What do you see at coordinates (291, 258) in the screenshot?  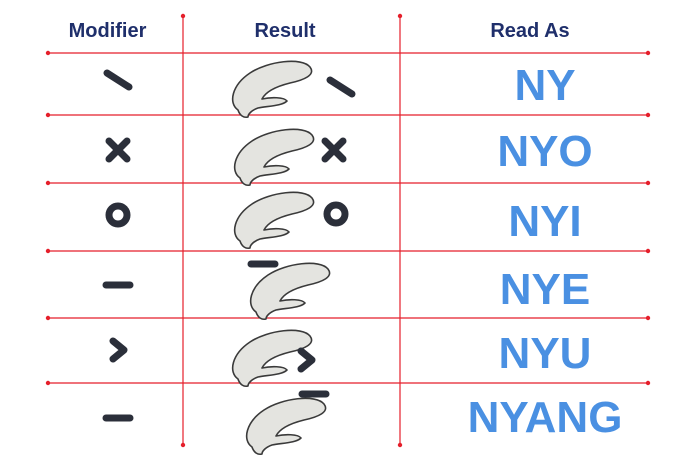 I see `result-column` at bounding box center [291, 258].